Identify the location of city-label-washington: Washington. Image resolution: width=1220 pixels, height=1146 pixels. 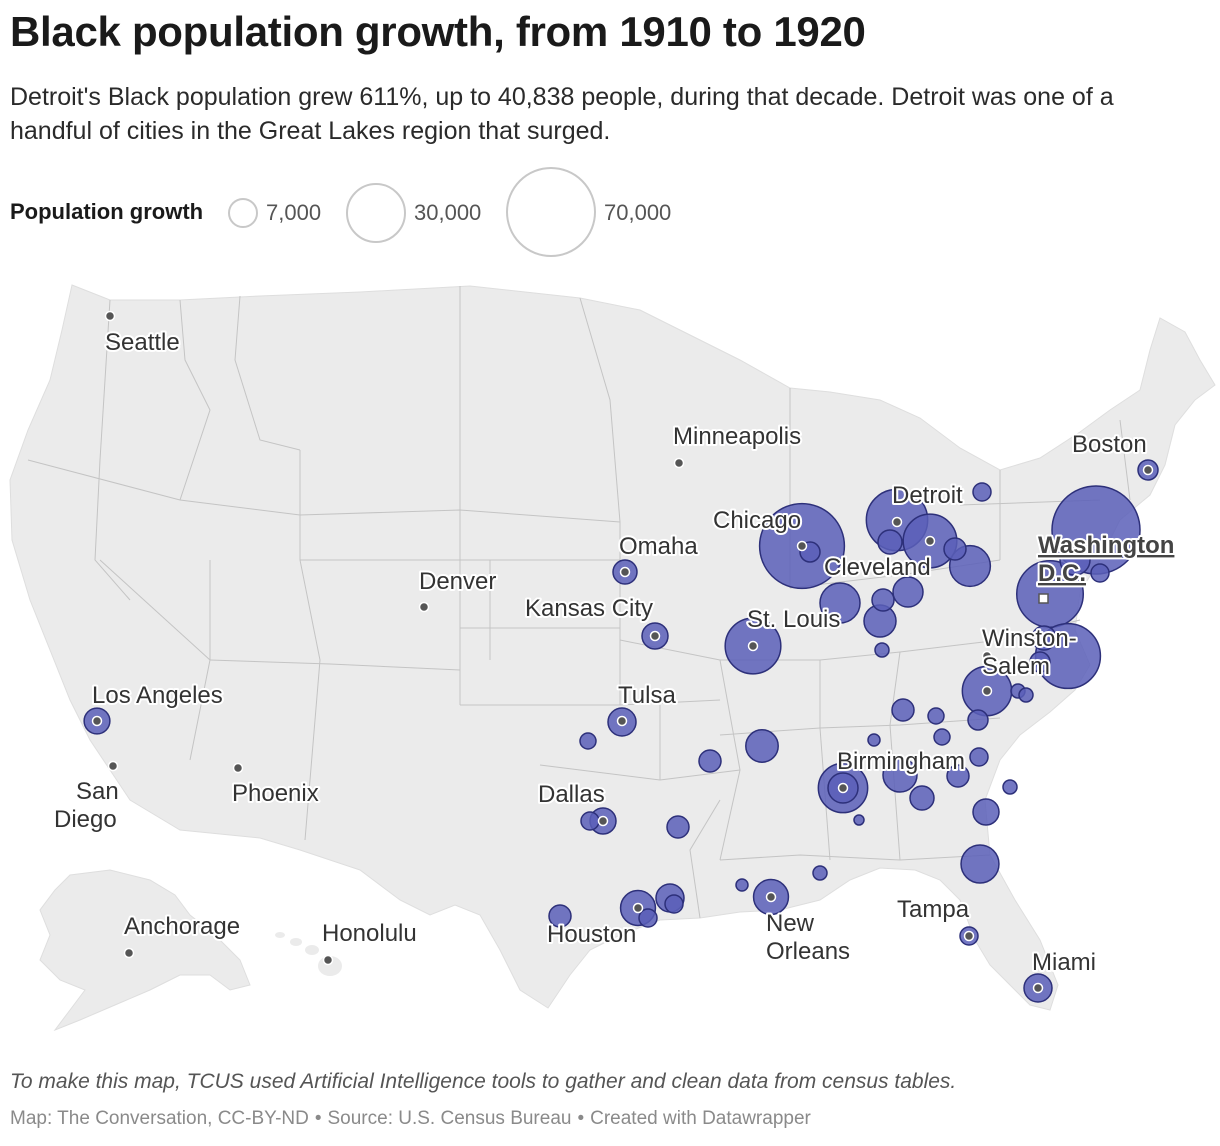
(1106, 545).